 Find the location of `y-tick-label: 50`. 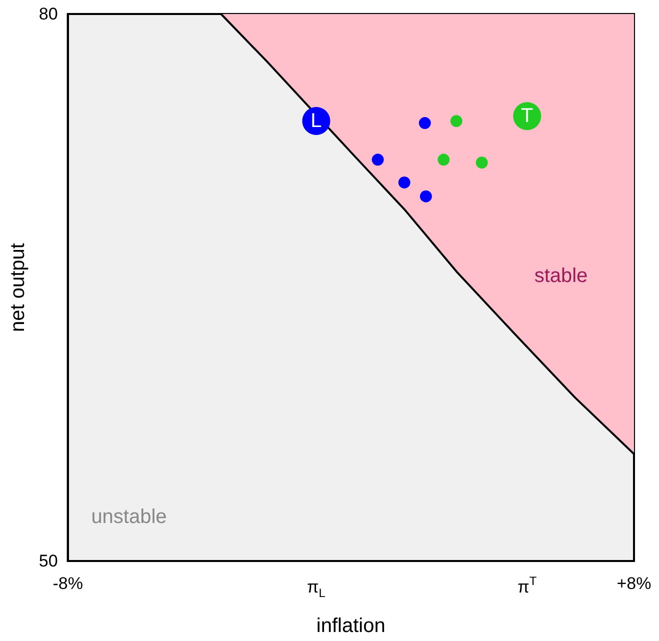

y-tick-label: 50 is located at coordinates (48, 561).